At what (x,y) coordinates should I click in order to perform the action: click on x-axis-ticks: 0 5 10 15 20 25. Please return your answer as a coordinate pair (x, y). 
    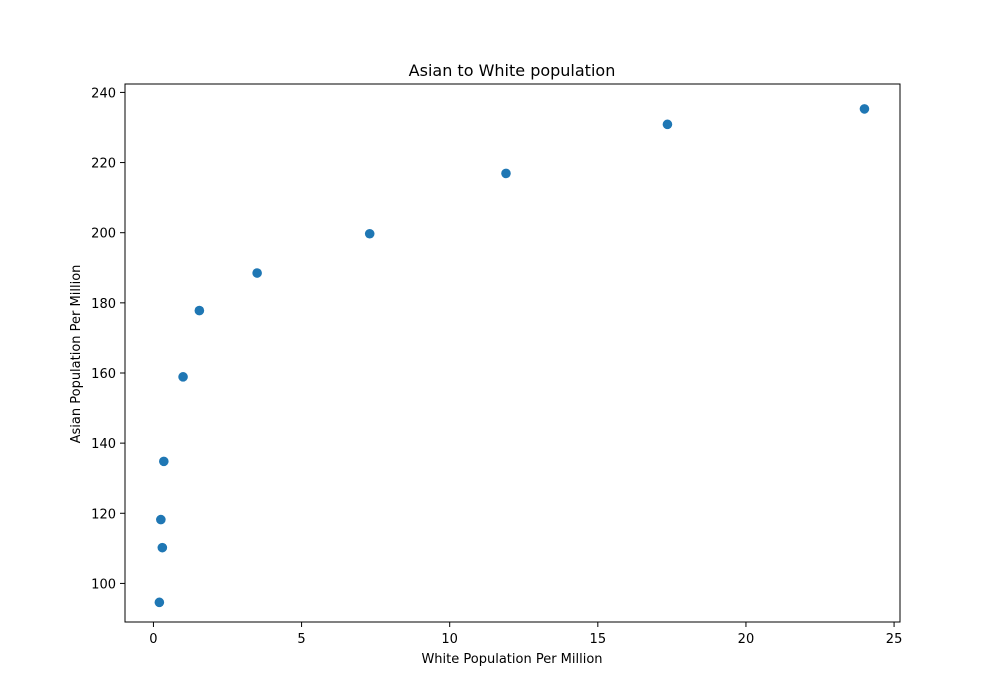
    Looking at the image, I should click on (525, 634).